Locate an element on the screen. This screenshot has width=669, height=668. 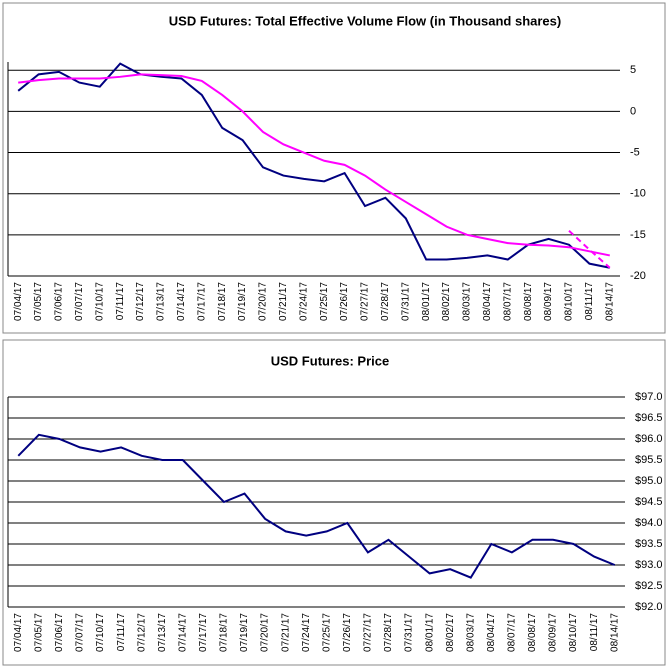
y-tick-label: $95.5 is located at coordinates (649, 460).